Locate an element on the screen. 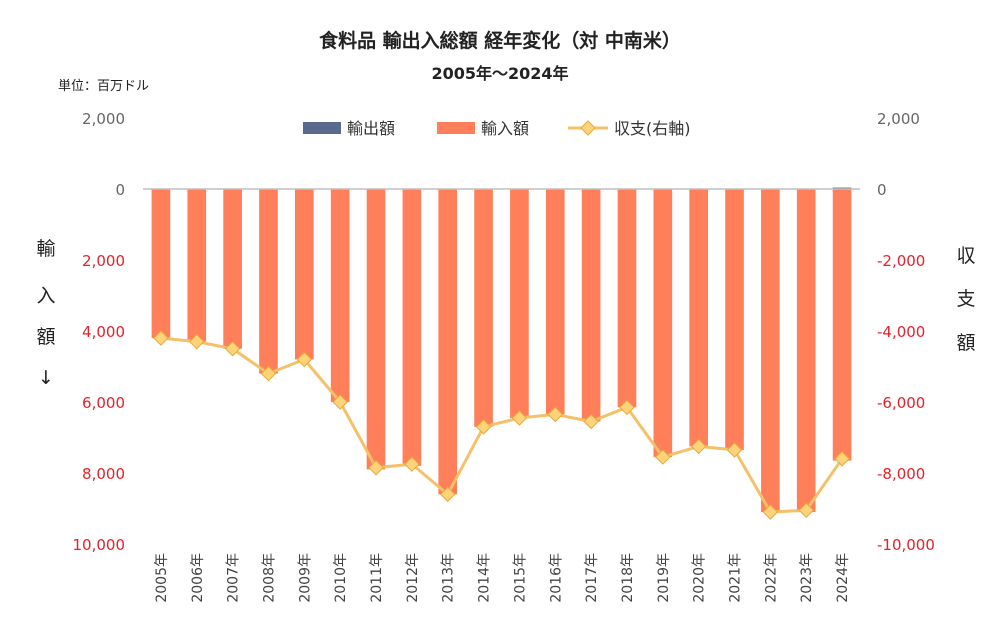 This screenshot has width=1000, height=640. x-tick-label: 2022年 is located at coordinates (771, 578).